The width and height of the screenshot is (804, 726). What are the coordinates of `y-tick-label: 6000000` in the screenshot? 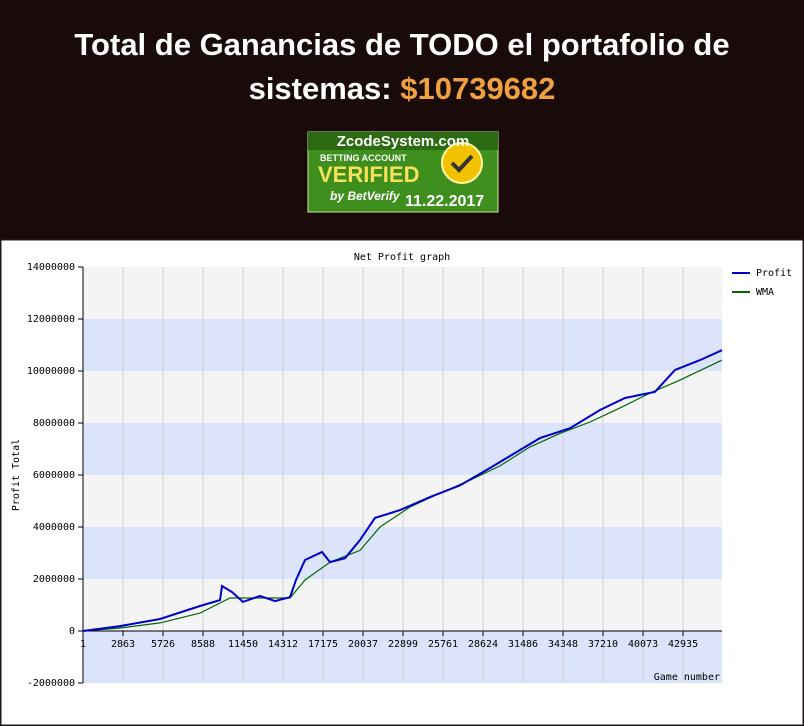 It's located at (54, 475).